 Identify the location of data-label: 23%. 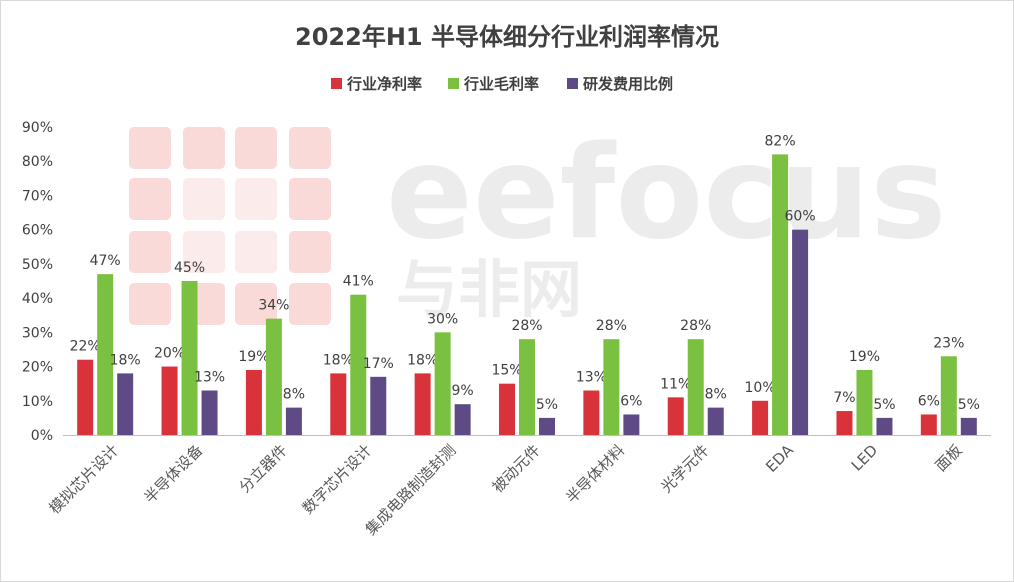
(948, 343).